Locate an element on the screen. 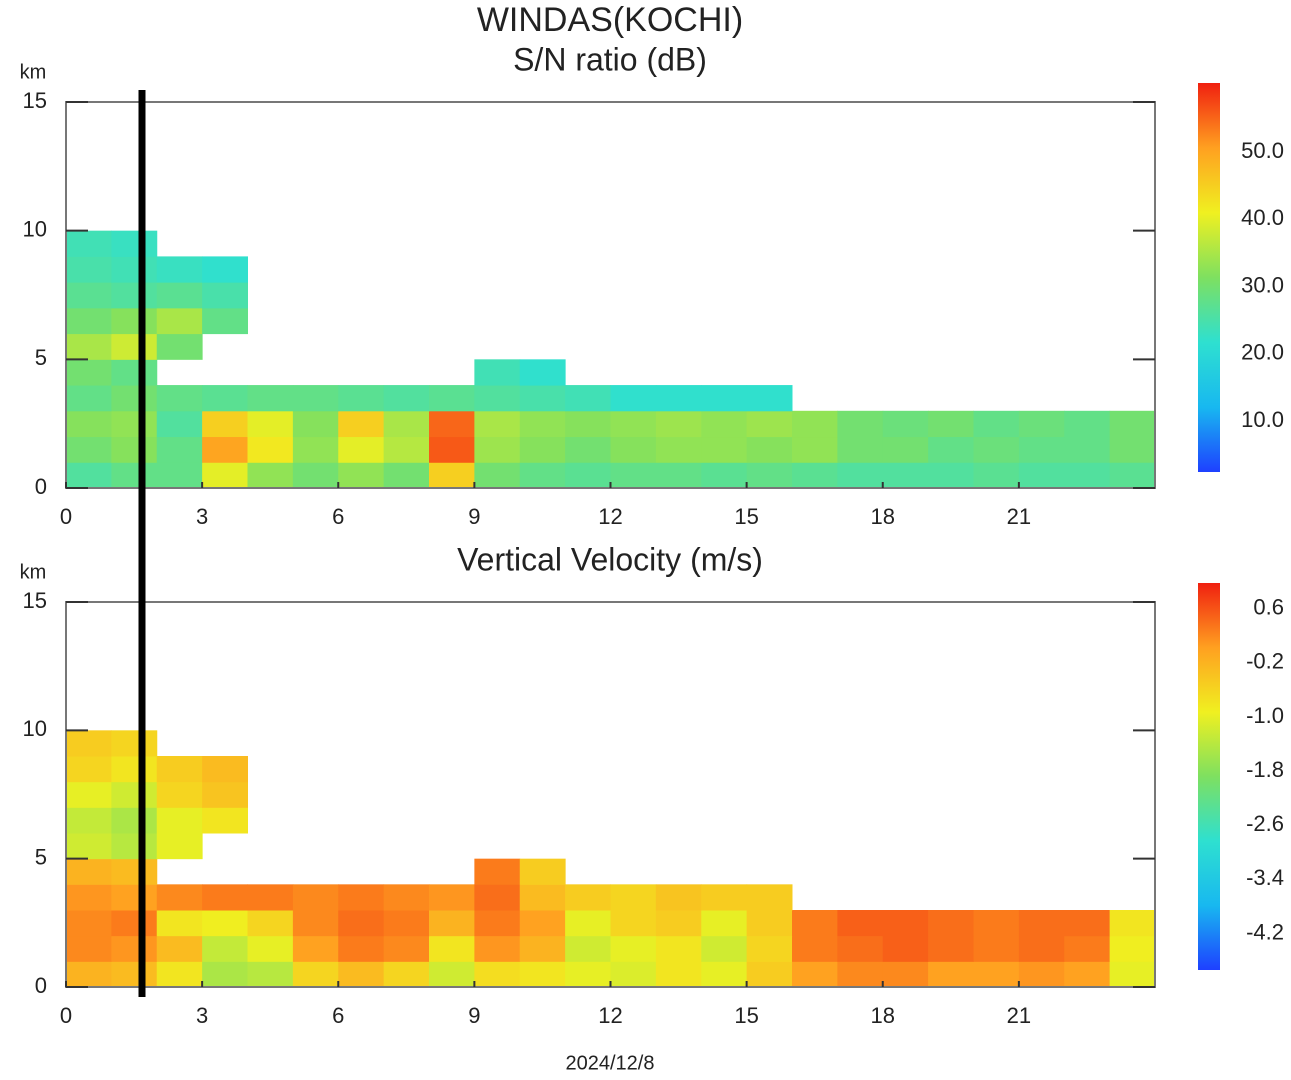 The image size is (1291, 1080). colorbar-tick-label: 20.0 is located at coordinates (1262, 352).